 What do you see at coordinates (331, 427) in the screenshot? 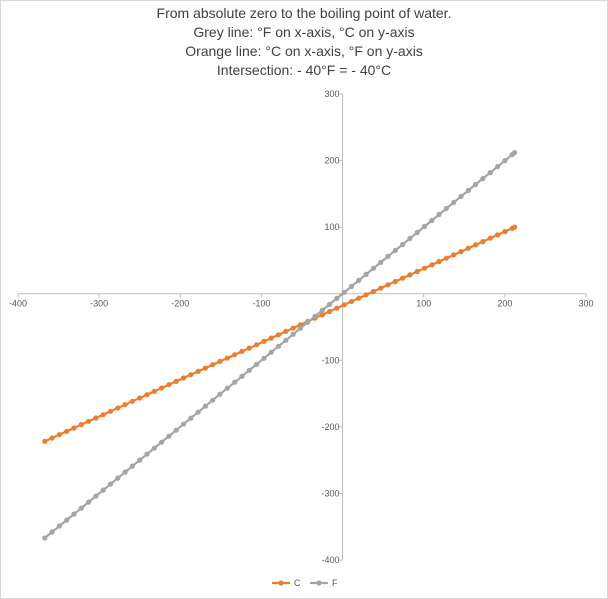
I see `y-tick-label: -200` at bounding box center [331, 427].